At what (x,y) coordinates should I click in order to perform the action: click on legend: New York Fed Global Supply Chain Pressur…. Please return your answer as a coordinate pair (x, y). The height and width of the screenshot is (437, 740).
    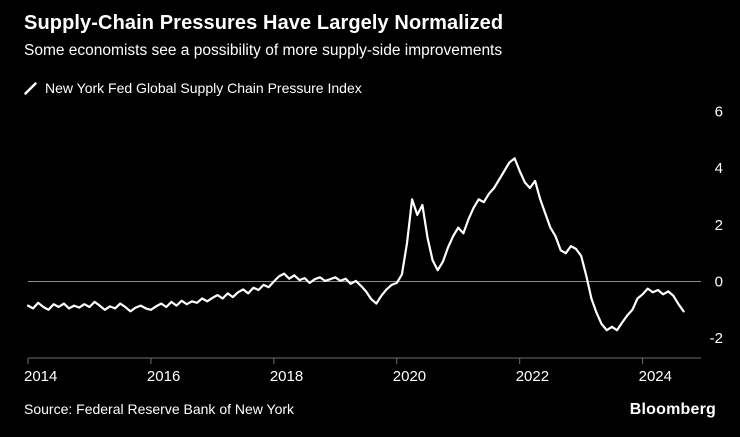
    Looking at the image, I should click on (193, 88).